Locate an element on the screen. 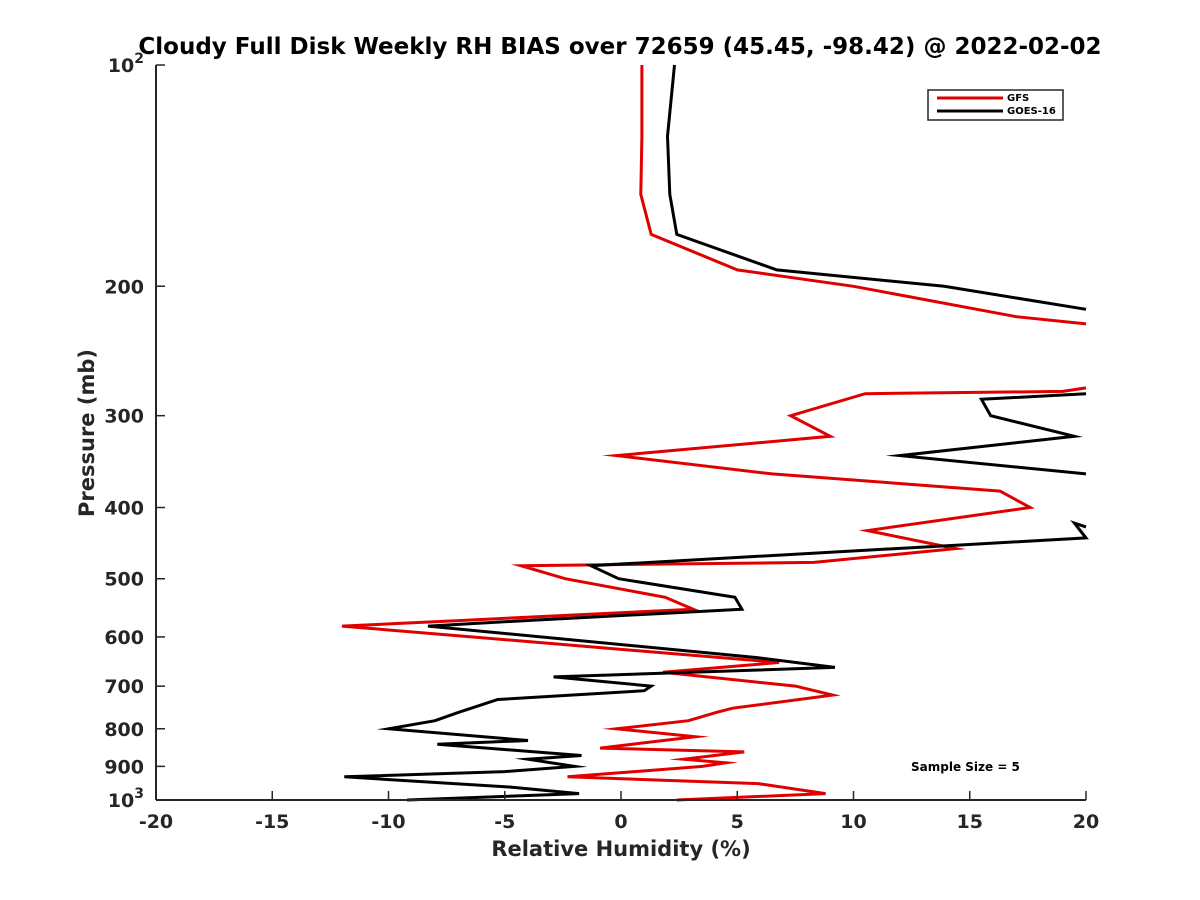  y-axis-label: Pressure (mb) is located at coordinates (87, 433).